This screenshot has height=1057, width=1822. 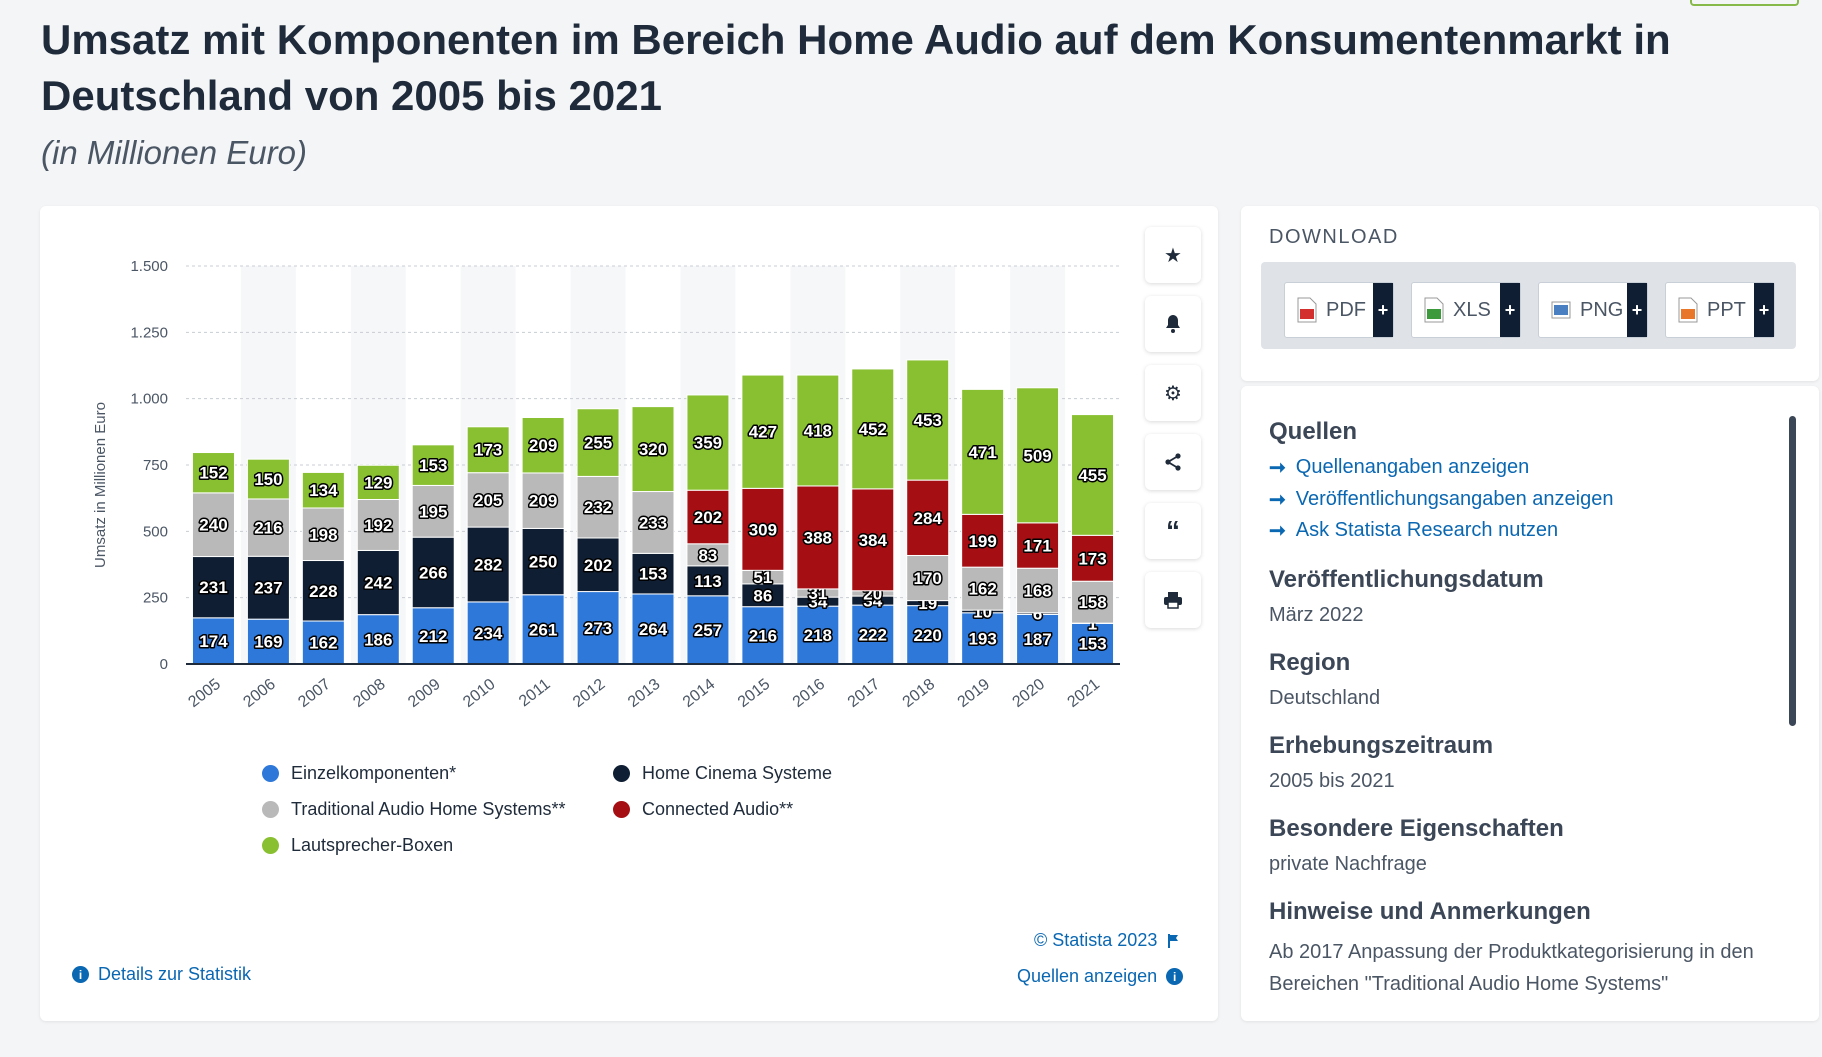 I want to click on download-ppt-button: PPT +, so click(x=1720, y=310).